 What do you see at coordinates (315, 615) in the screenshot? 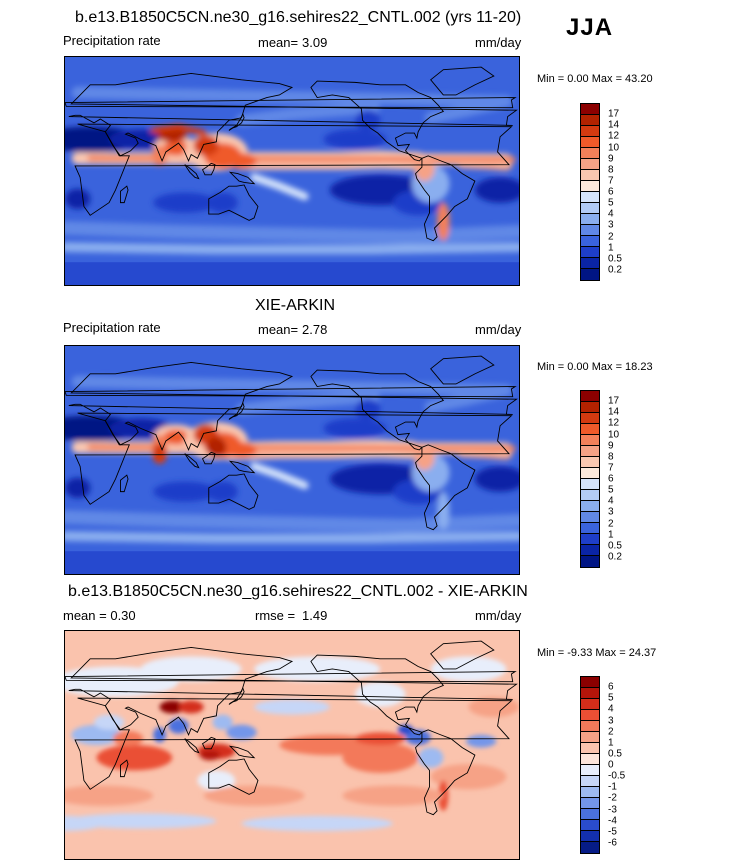
I see `panel-3-rmse-value: 1.49` at bounding box center [315, 615].